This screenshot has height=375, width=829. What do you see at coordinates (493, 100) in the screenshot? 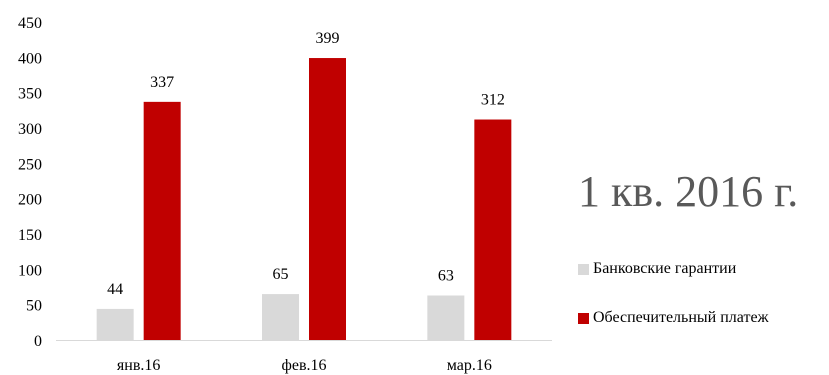
I see `data-label: 312` at bounding box center [493, 100].